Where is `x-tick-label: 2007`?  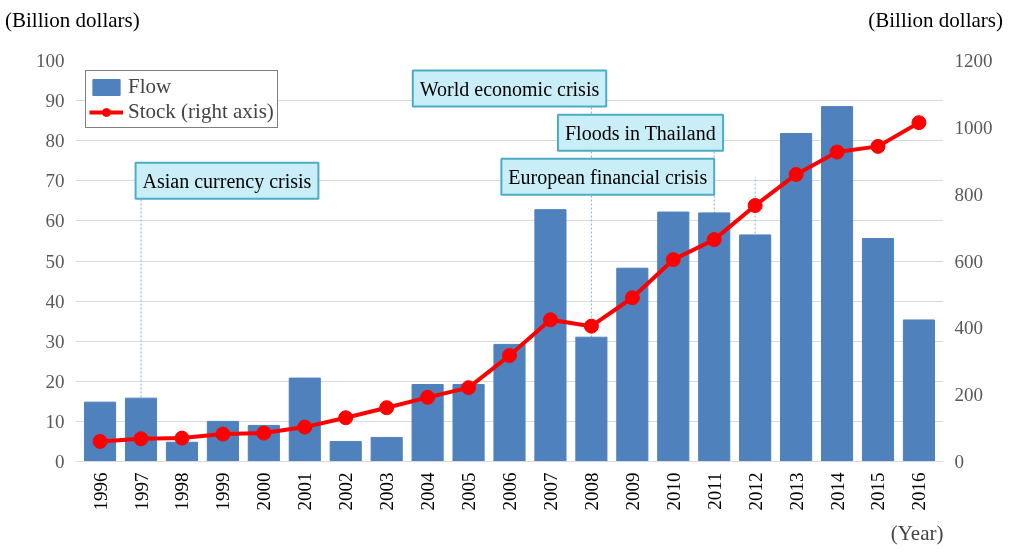
x-tick-label: 2007 is located at coordinates (550, 491).